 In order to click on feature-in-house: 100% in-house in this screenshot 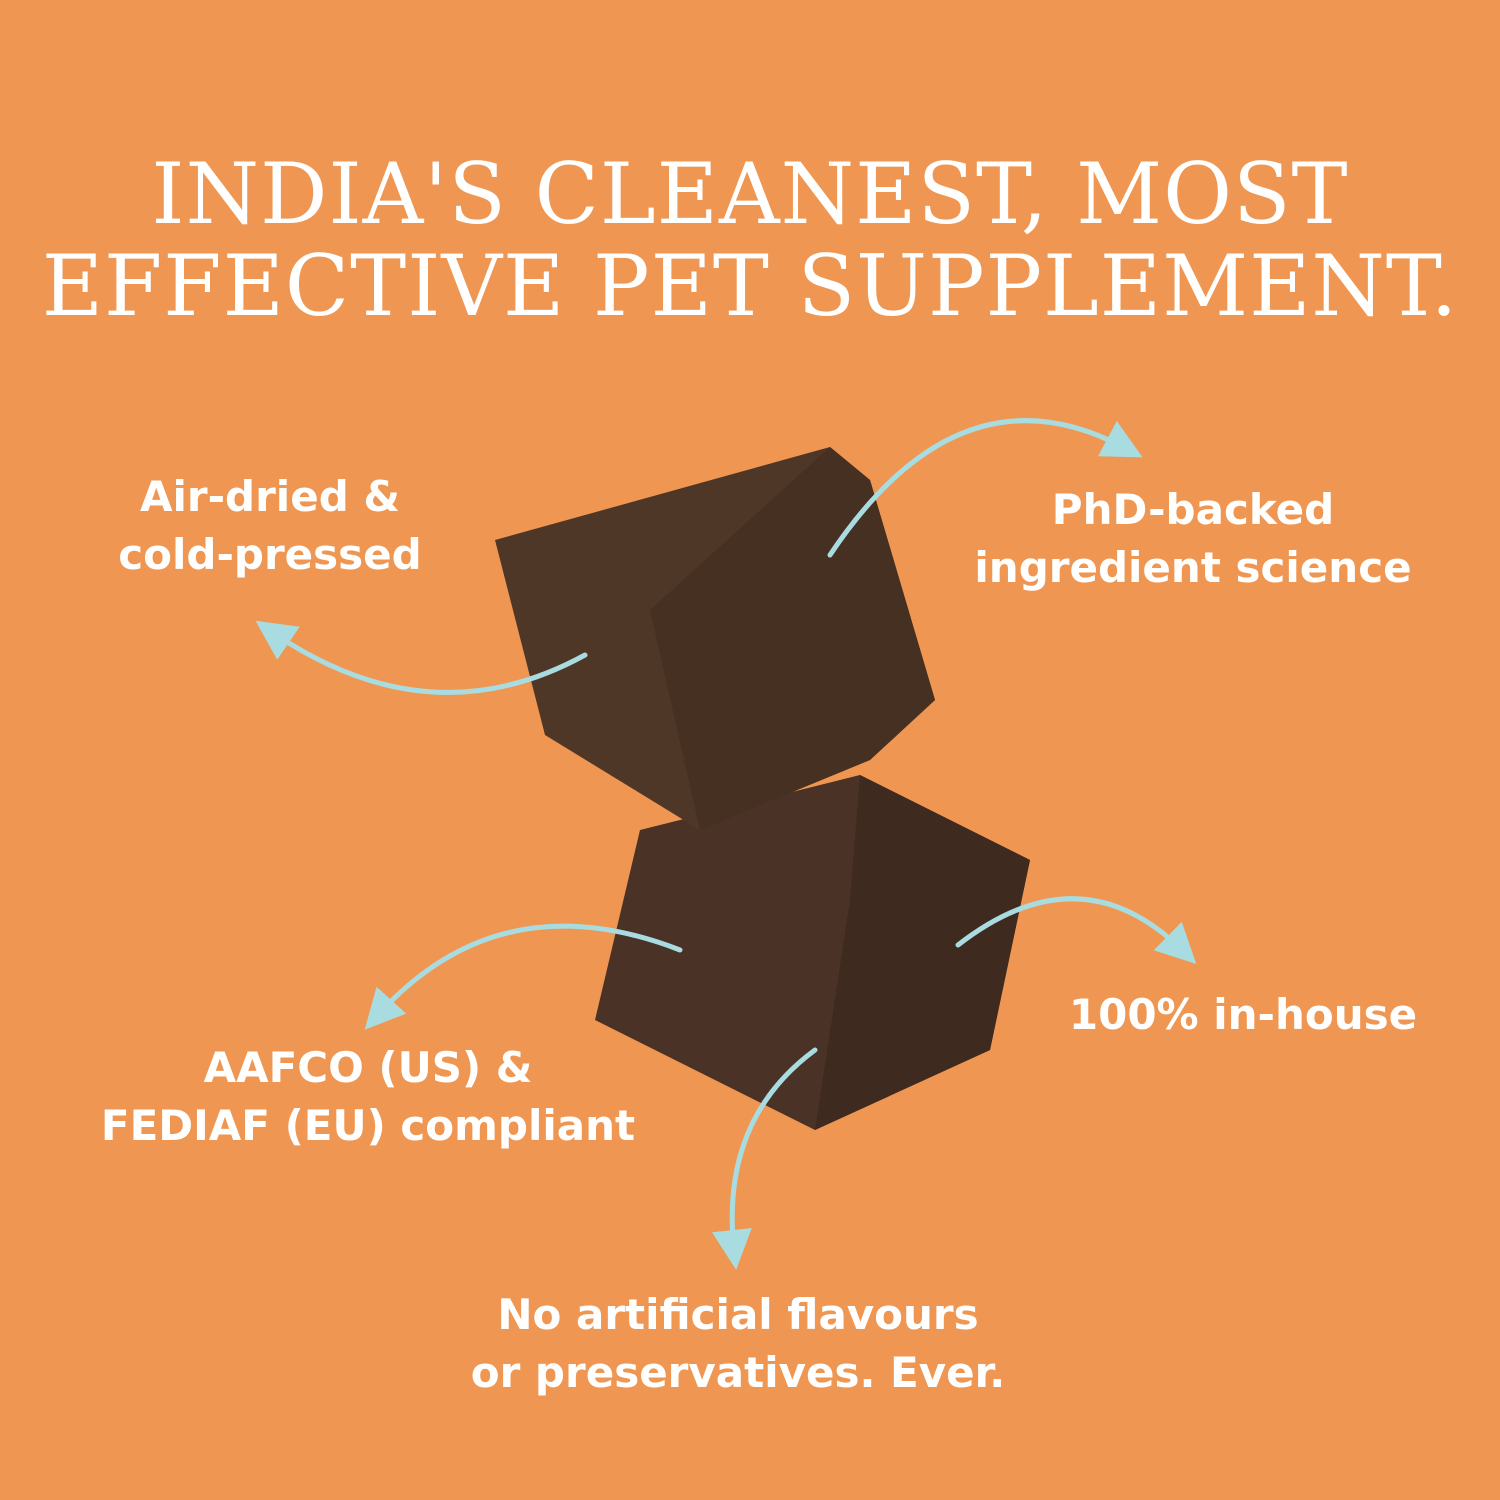, I will do `click(1243, 1015)`.